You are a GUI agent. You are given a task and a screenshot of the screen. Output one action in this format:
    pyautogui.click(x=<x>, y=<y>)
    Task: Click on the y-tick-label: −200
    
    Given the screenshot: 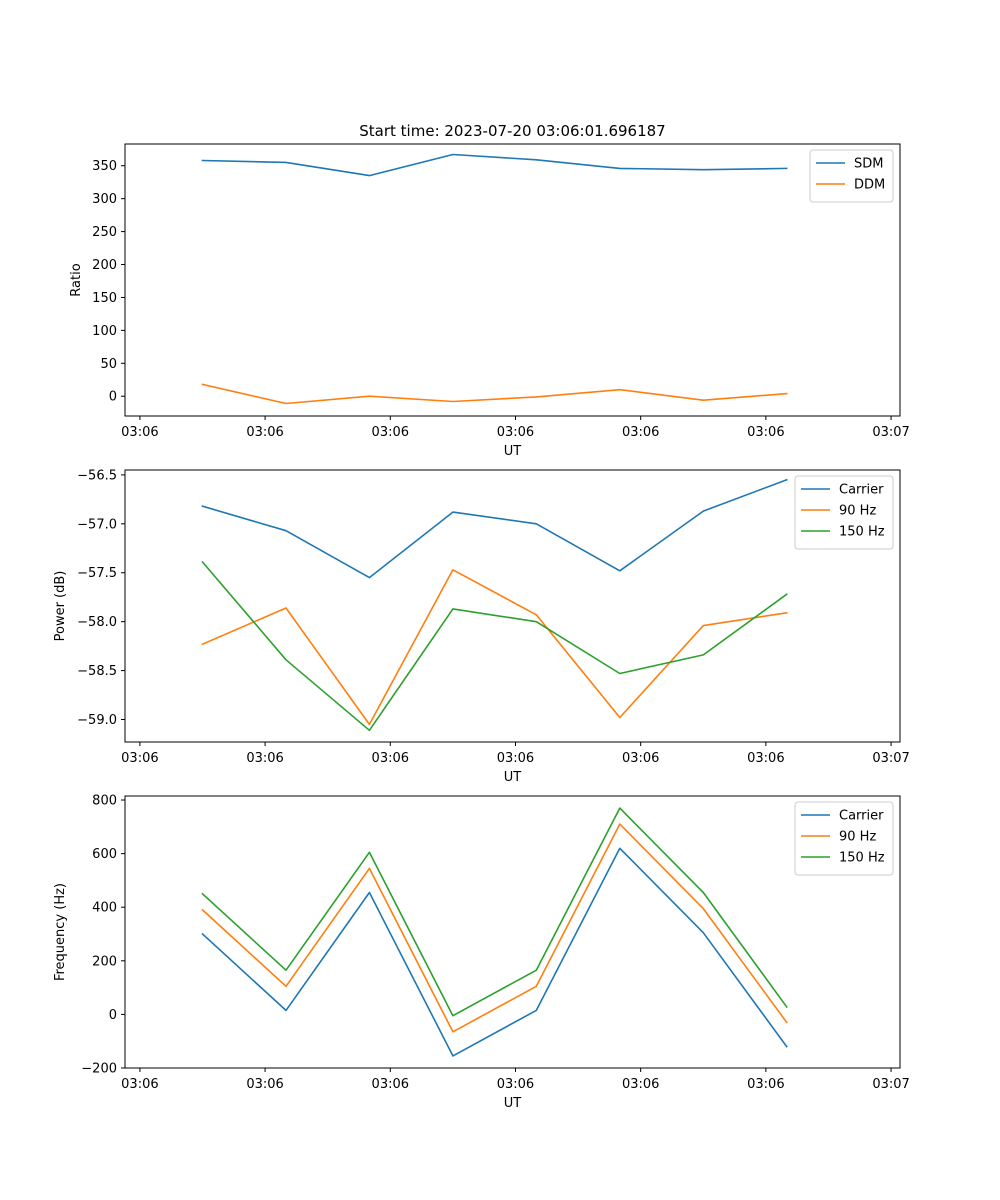 What is the action you would take?
    pyautogui.click(x=99, y=1069)
    